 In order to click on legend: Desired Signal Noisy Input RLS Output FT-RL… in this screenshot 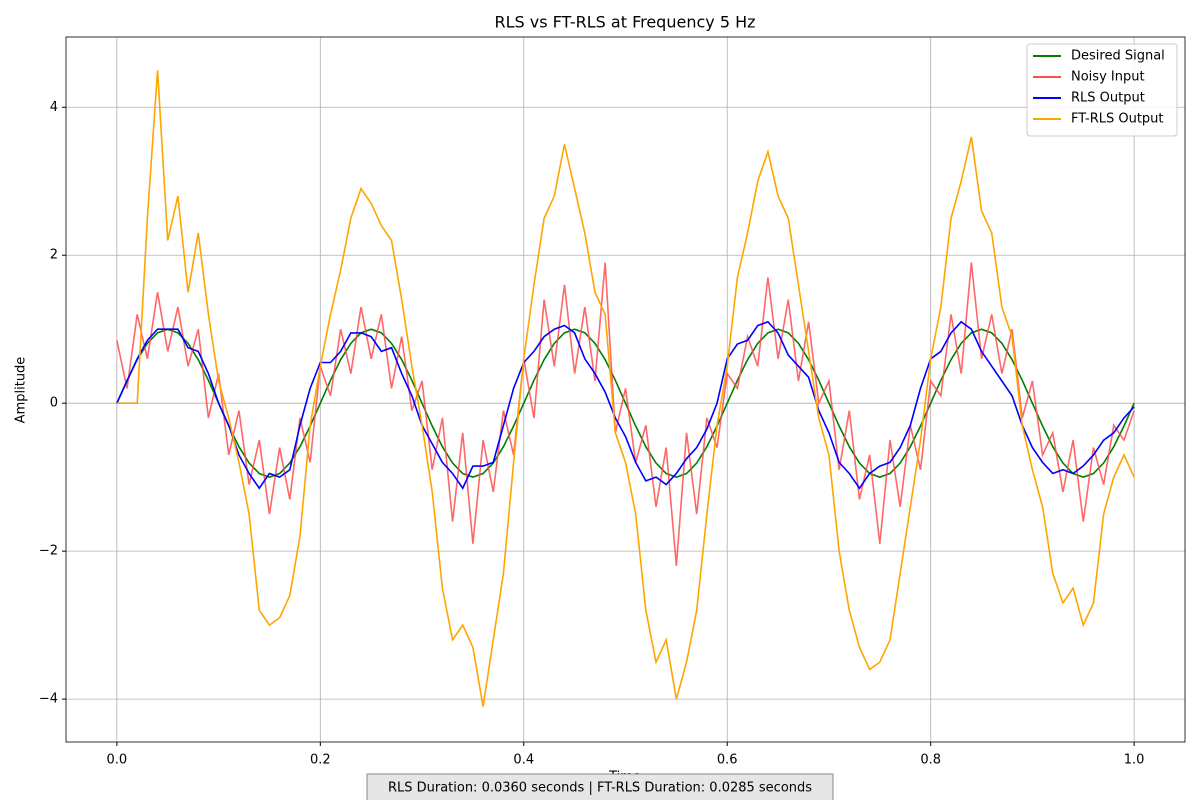, I will do `click(1102, 90)`.